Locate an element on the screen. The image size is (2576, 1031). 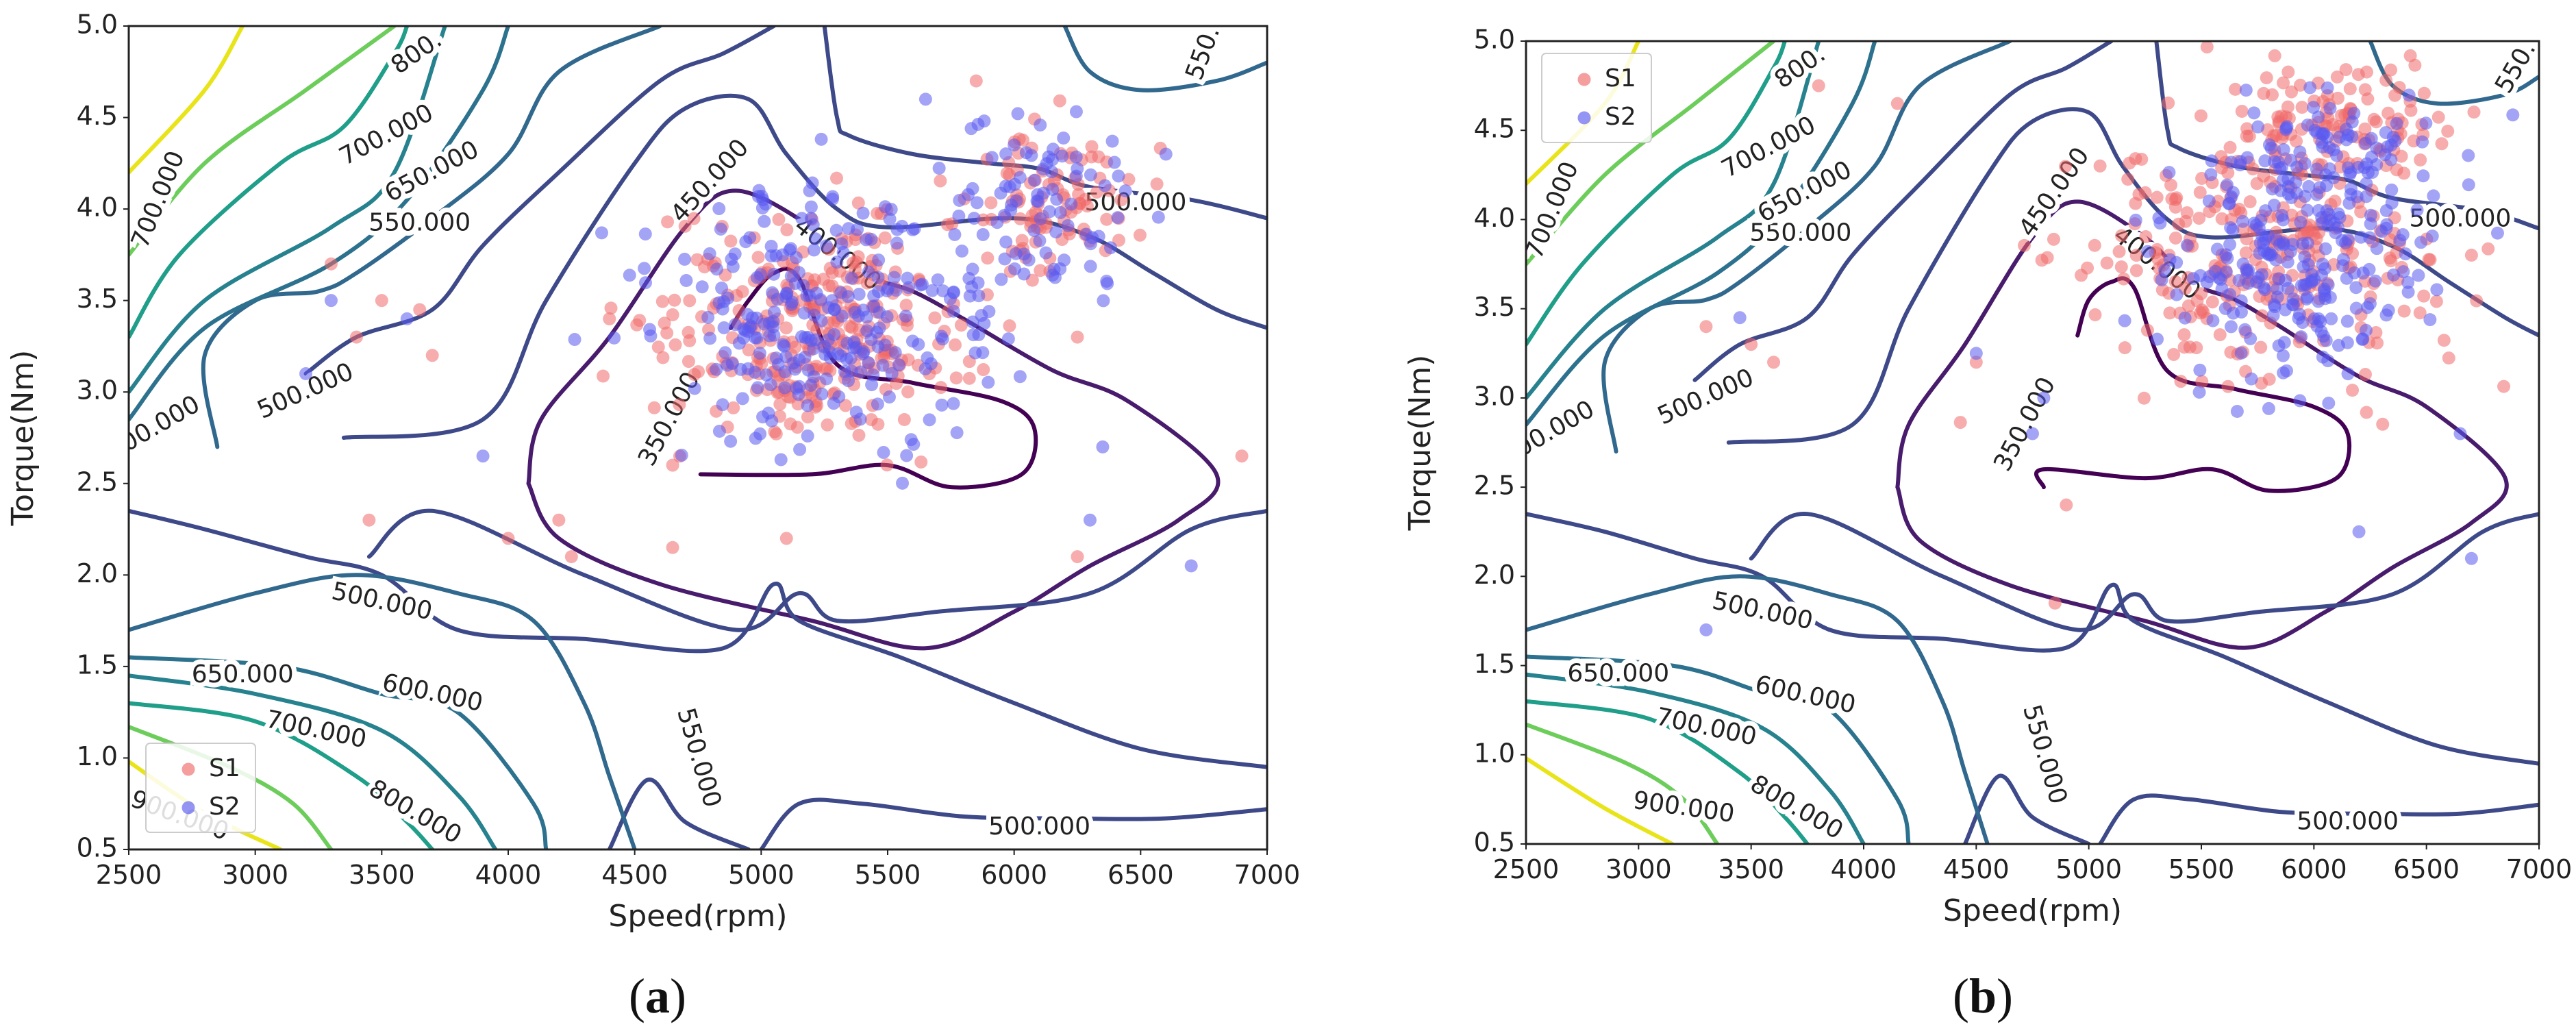
contour-label: 550.000 is located at coordinates (698, 757).